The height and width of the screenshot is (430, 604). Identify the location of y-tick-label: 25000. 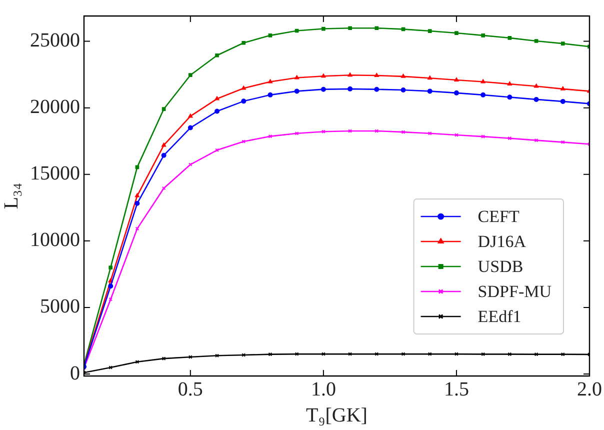
(55, 41).